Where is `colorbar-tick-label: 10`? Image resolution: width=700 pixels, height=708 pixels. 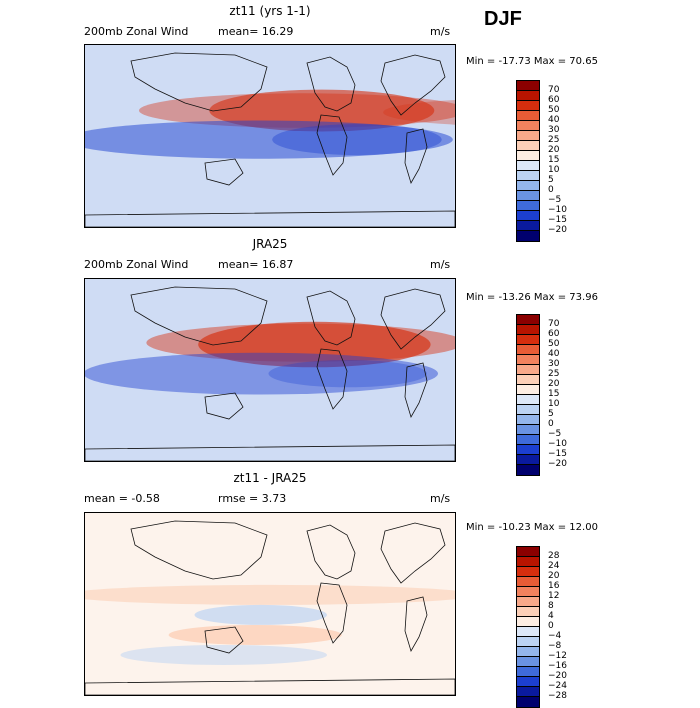 colorbar-tick-label: 10 is located at coordinates (554, 404).